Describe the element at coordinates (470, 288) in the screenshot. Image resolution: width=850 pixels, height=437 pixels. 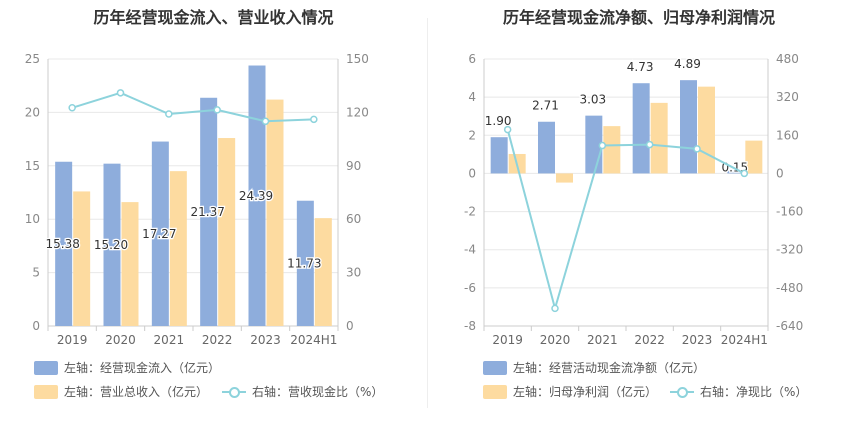
I see `y-left-tick-label: -6` at that location.